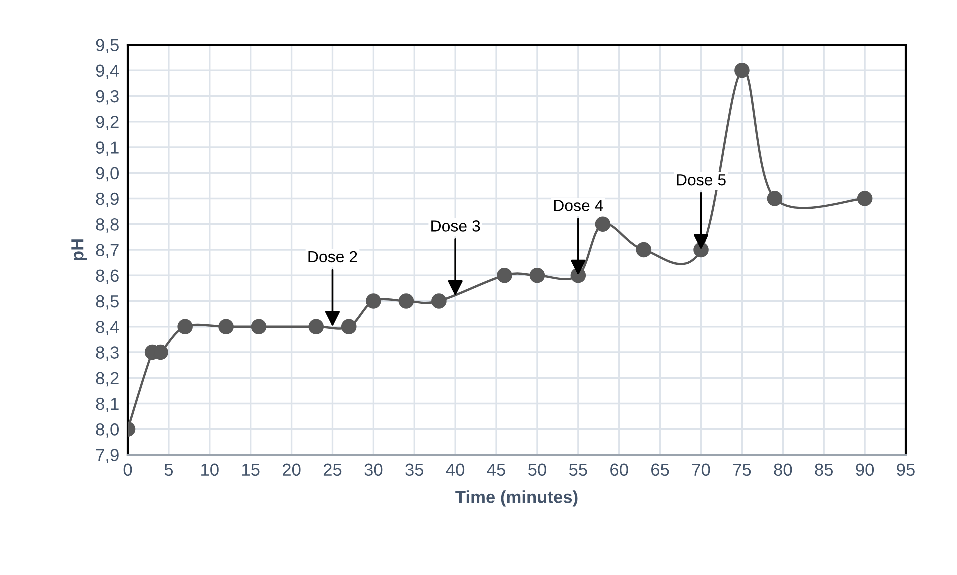 The width and height of the screenshot is (957, 575). What do you see at coordinates (210, 470) in the screenshot?
I see `x-tick-label: 10` at bounding box center [210, 470].